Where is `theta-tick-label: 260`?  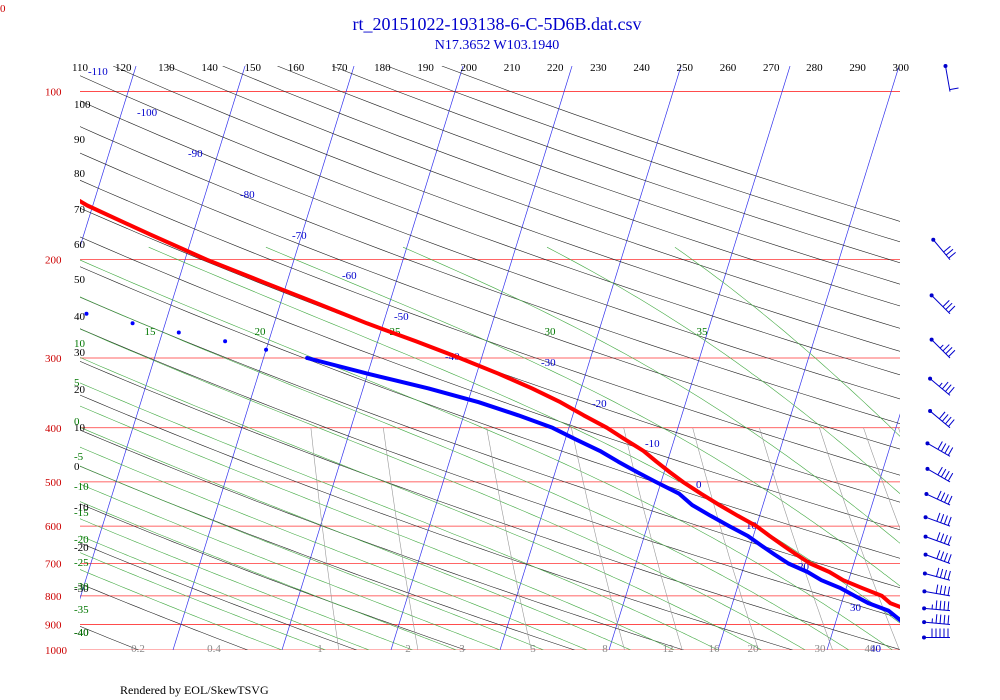 theta-tick-label: 260 is located at coordinates (728, 68).